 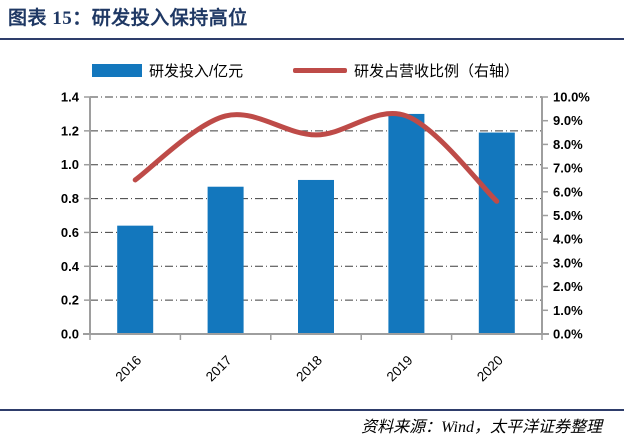 I want to click on bar-series-swatch, so click(x=117, y=70).